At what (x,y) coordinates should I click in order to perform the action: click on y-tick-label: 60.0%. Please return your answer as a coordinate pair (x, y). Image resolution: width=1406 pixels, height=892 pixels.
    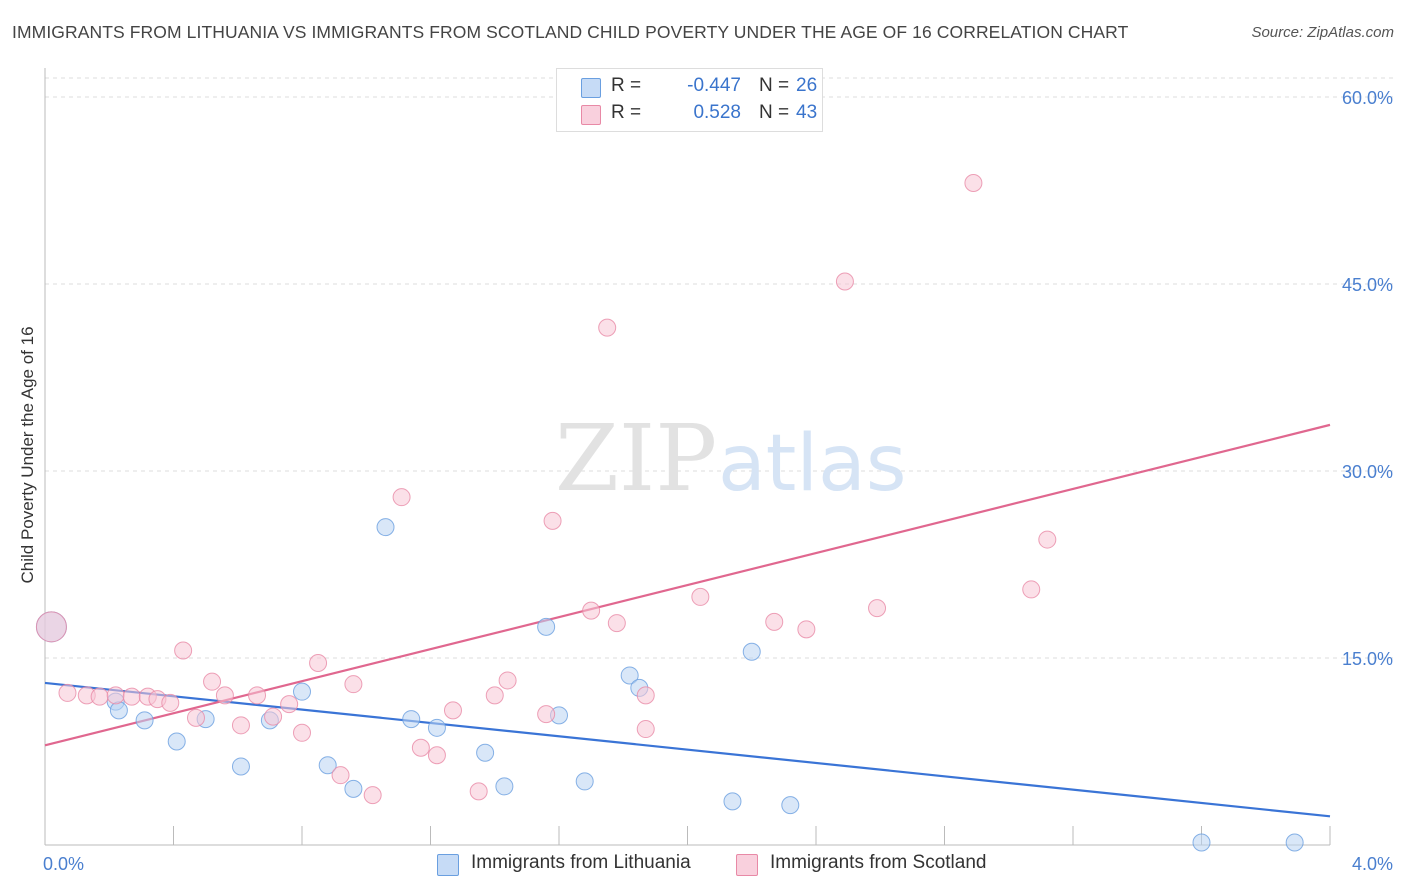
    Looking at the image, I should click on (1367, 98).